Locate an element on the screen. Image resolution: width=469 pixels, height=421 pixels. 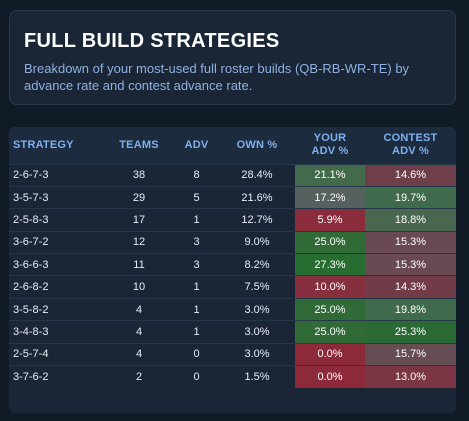
col-header-adv: ADV is located at coordinates (196, 144).